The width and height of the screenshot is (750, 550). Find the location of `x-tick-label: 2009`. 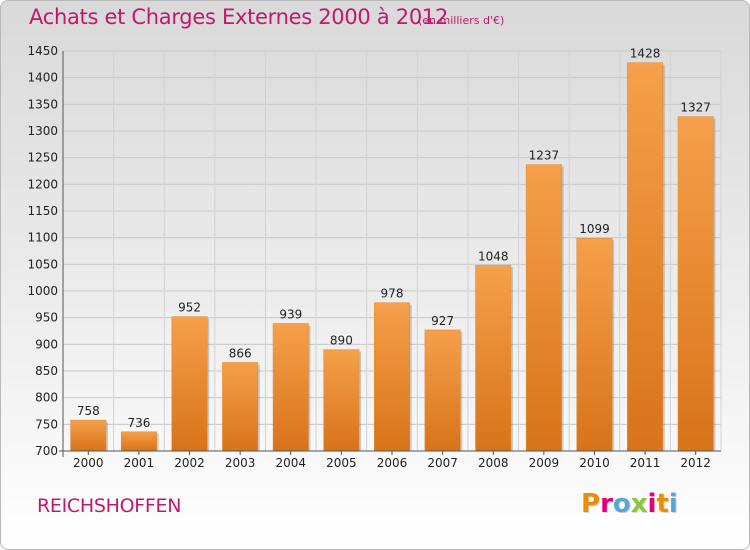

x-tick-label: 2009 is located at coordinates (544, 463).